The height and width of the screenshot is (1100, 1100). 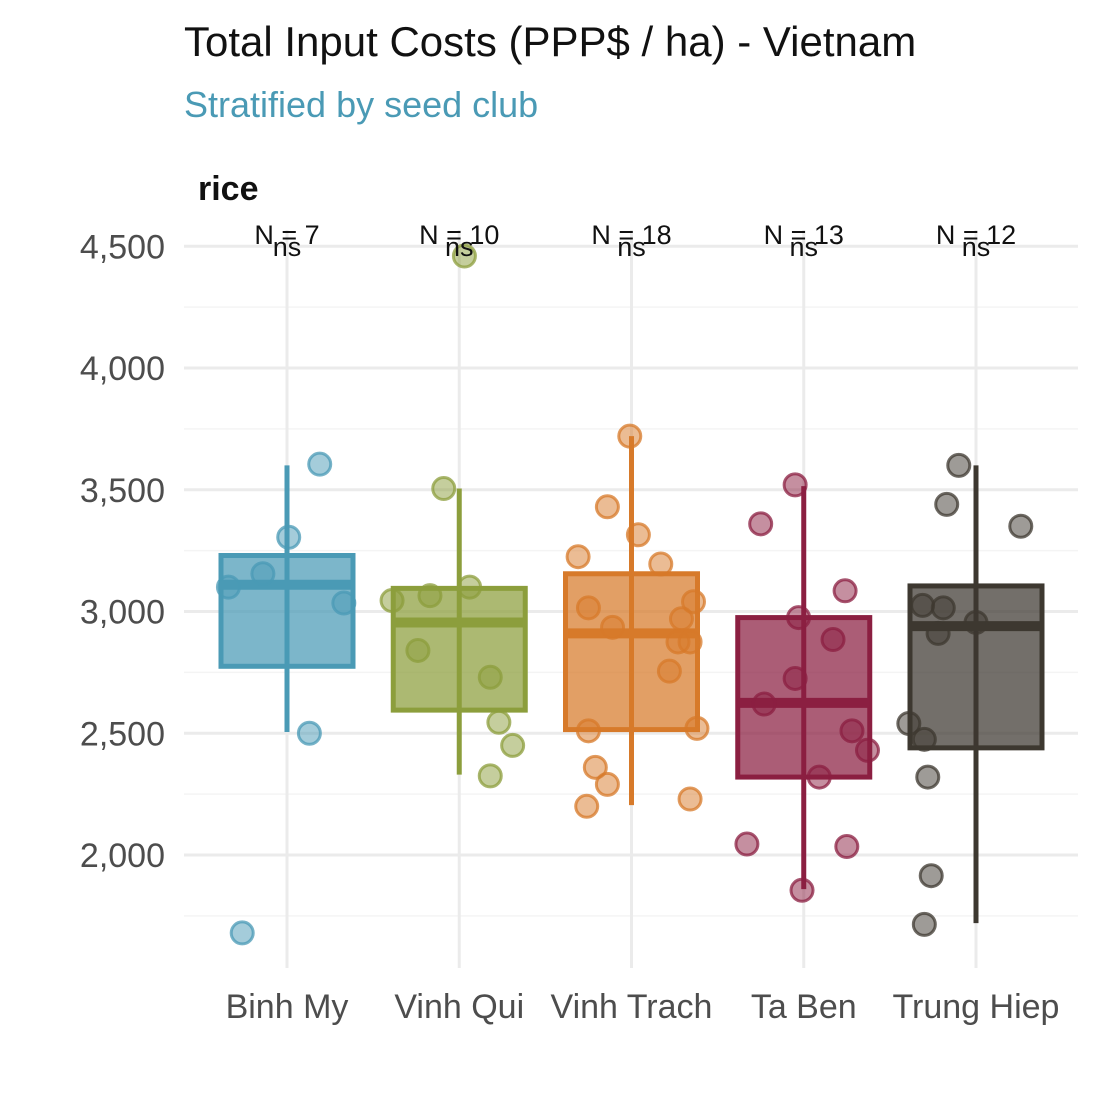 What do you see at coordinates (632, 1007) in the screenshot?
I see `x-tick-label: Vinh Trach` at bounding box center [632, 1007].